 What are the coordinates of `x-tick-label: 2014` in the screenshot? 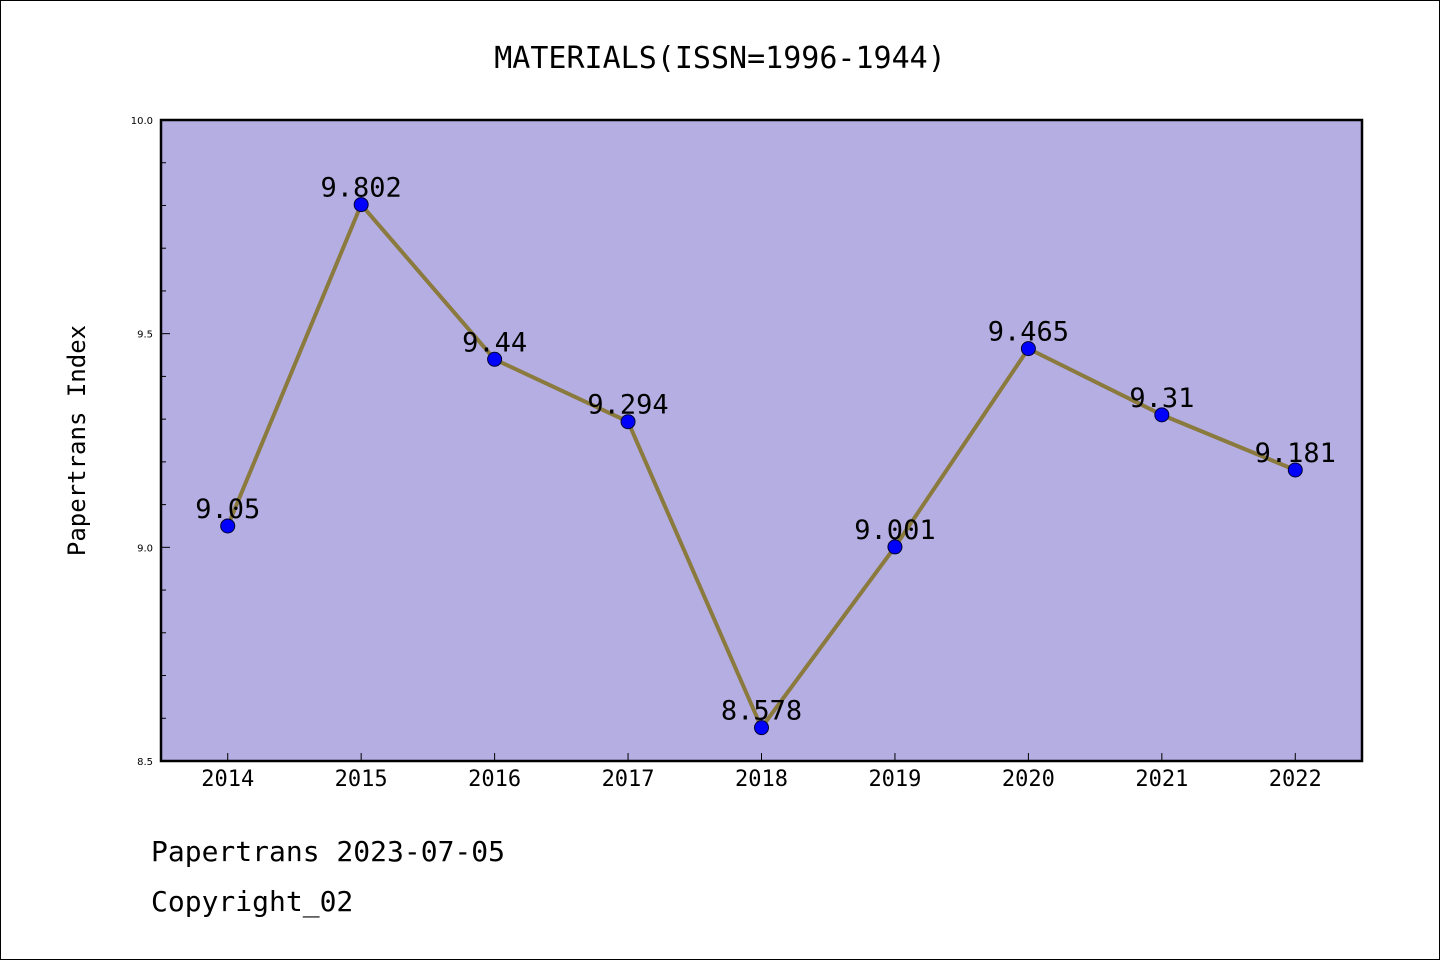 It's located at (227, 779).